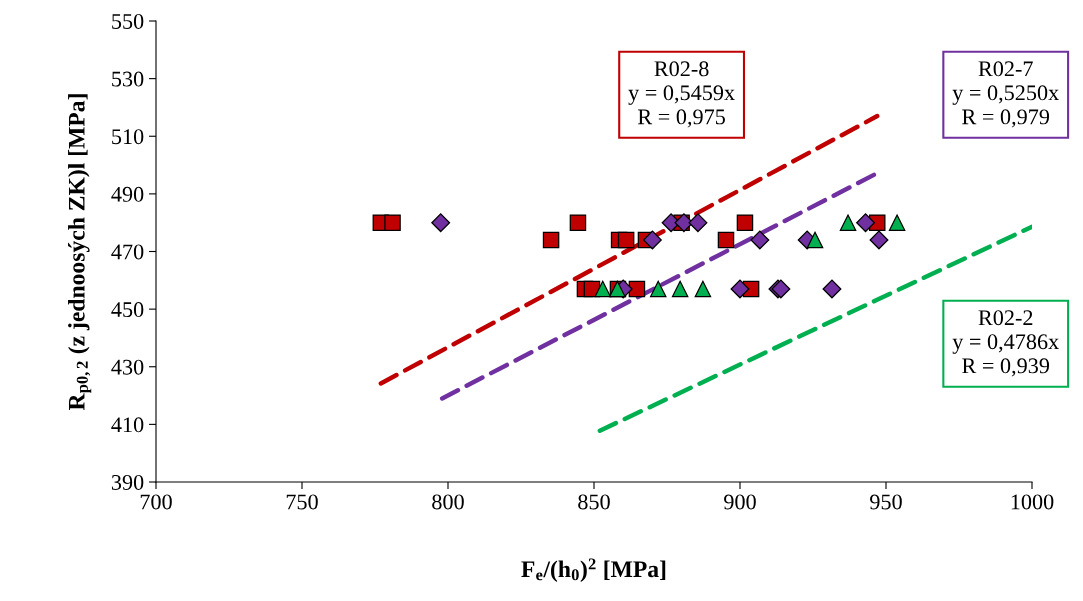  I want to click on annotation: R02-2 y = 0,4786x R = 0,939, so click(1005, 343).